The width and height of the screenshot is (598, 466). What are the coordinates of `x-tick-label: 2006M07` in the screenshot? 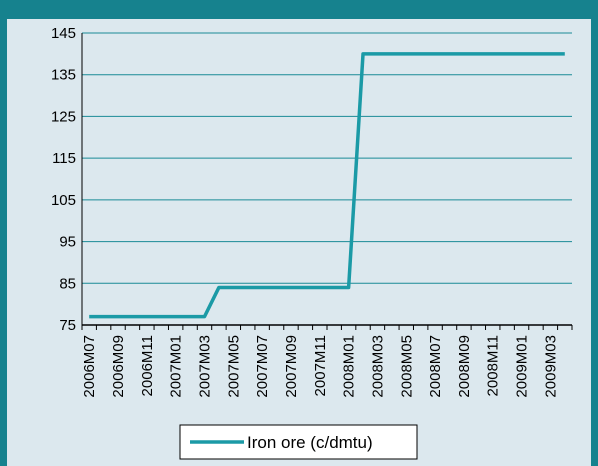 It's located at (89, 366).